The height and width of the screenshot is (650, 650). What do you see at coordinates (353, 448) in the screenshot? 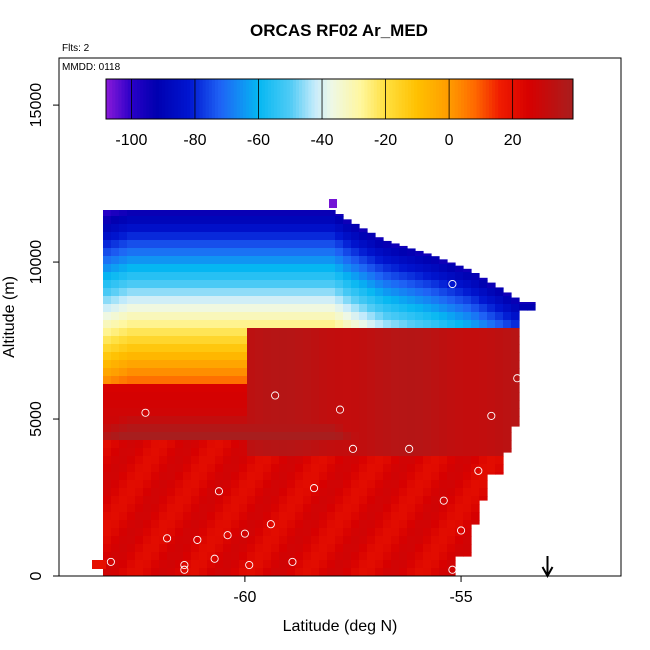
I see `flight-point` at bounding box center [353, 448].